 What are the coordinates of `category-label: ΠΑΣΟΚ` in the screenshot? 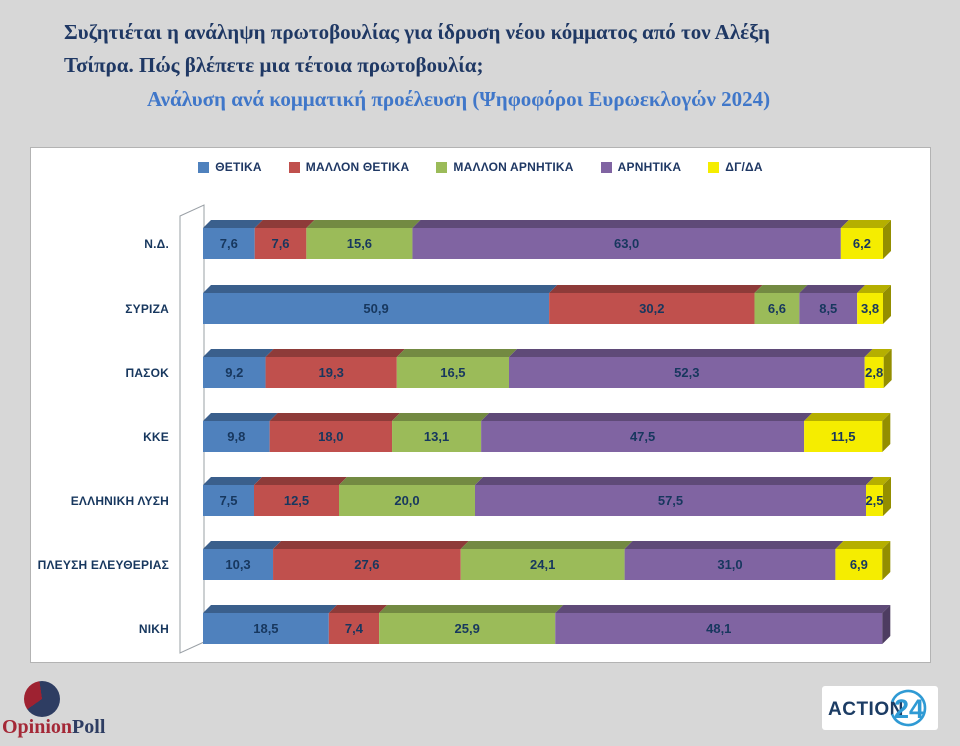 It's located at (147, 373).